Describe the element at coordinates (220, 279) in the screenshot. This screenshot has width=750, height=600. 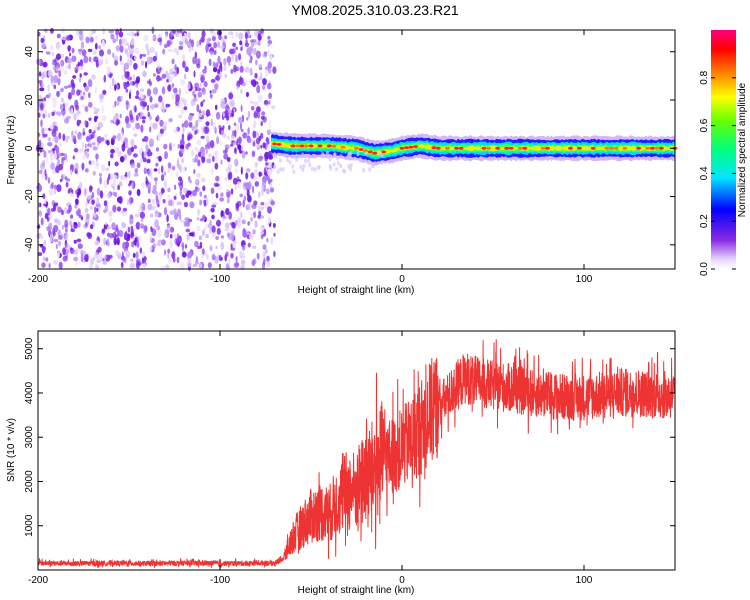
I see `spectrogram-x-tick-label: -100` at that location.